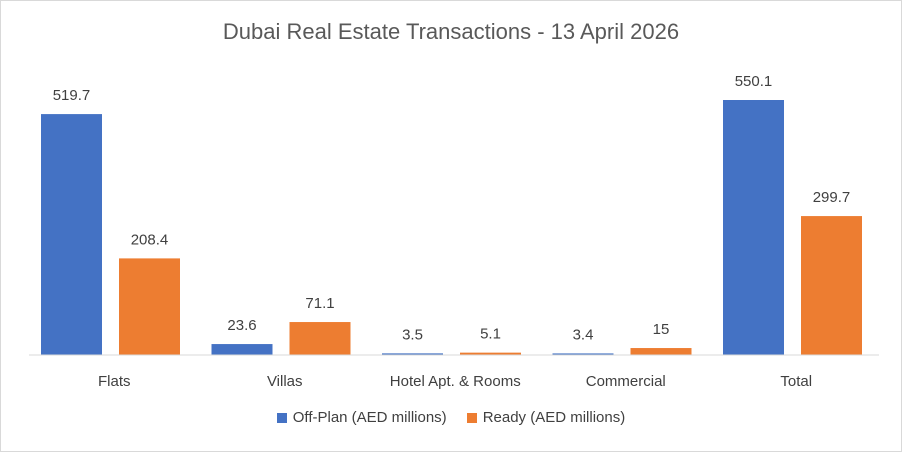 This screenshot has height=452, width=902. Describe the element at coordinates (661, 351) in the screenshot. I see `bar-ready-commercial` at that location.